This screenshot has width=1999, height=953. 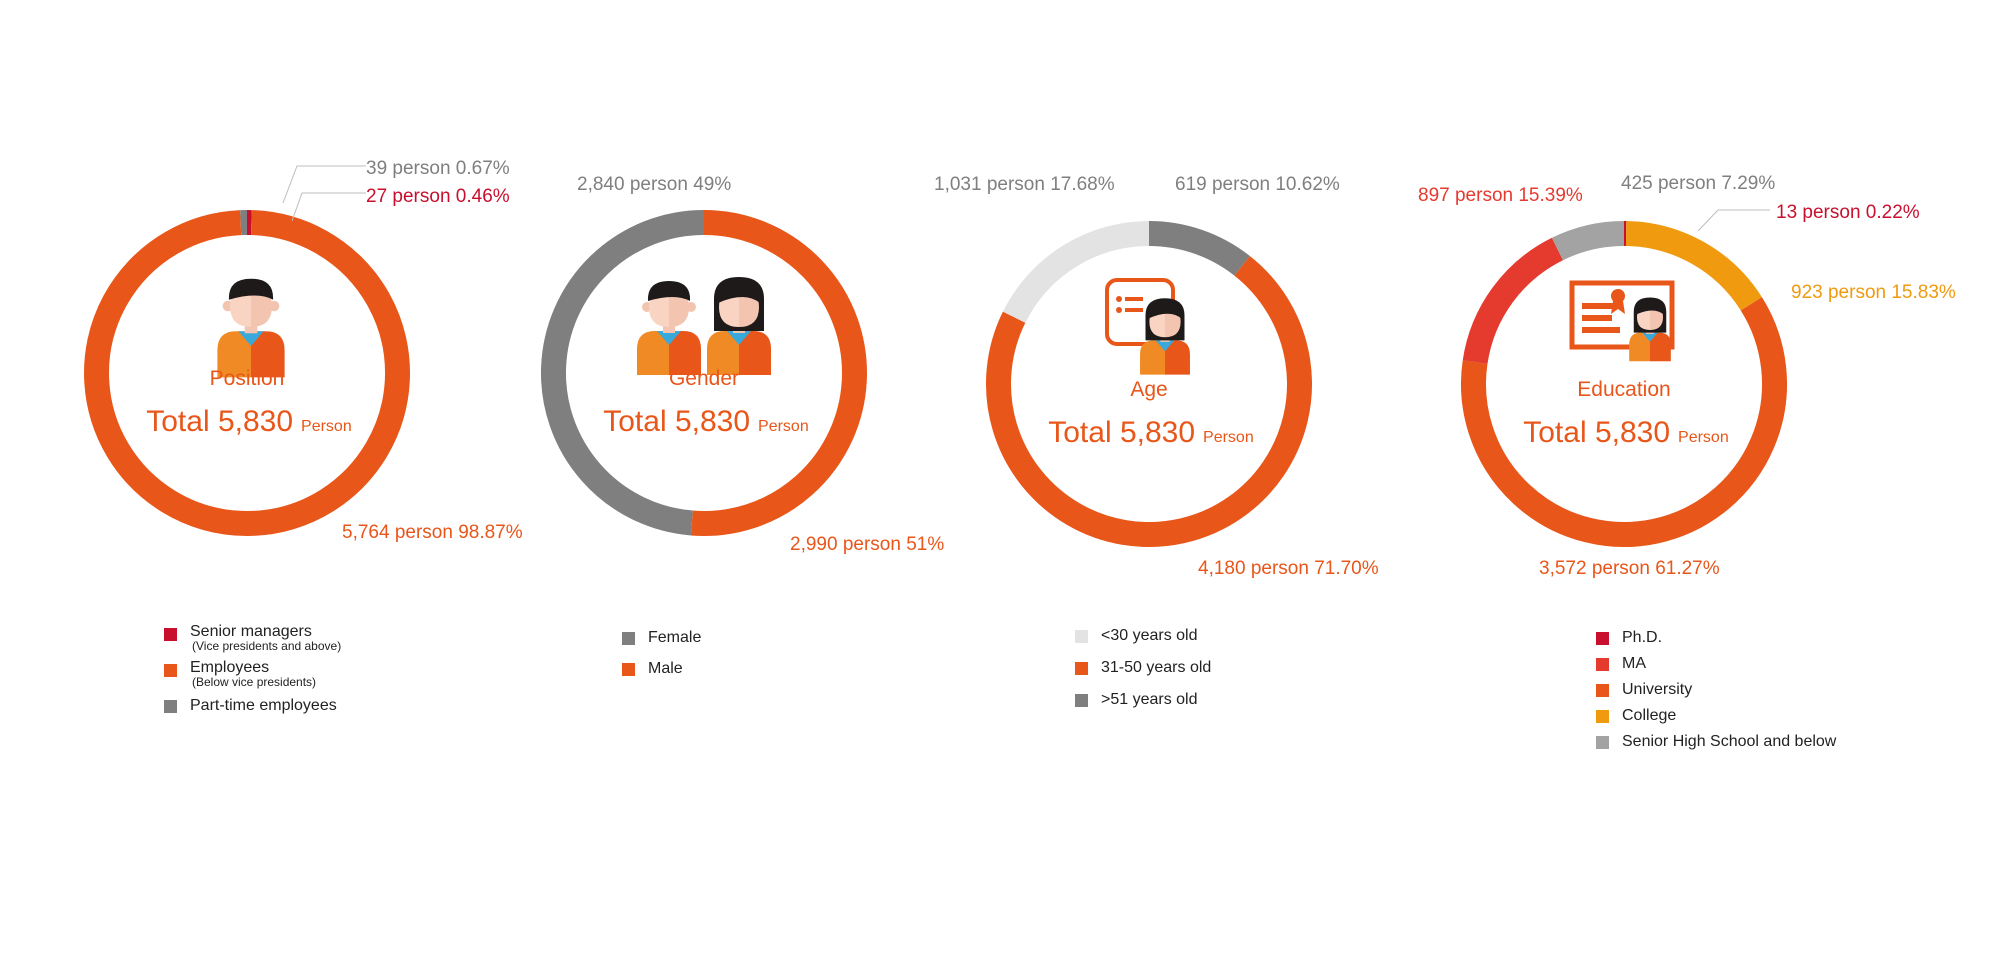 I want to click on age-legend-item-over-51-years-old: >51 years old, so click(x=1143, y=700).